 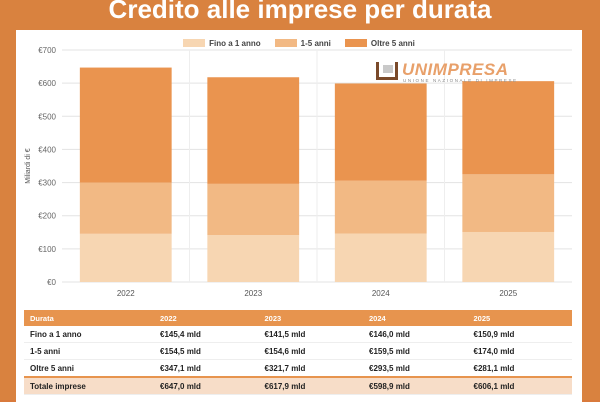 I want to click on y-tick-label: €500, so click(x=47, y=116).